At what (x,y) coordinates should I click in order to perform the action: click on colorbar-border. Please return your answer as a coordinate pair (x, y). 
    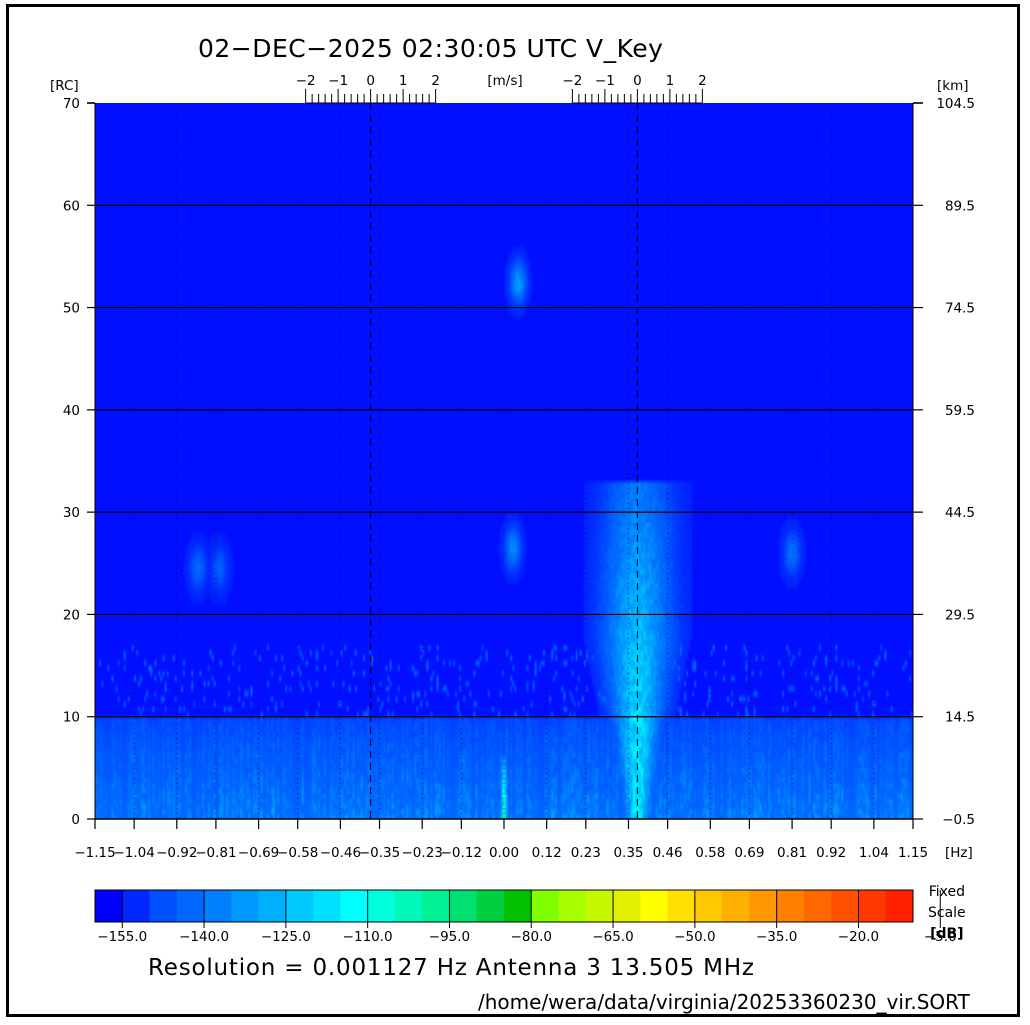
    Looking at the image, I should click on (504, 906).